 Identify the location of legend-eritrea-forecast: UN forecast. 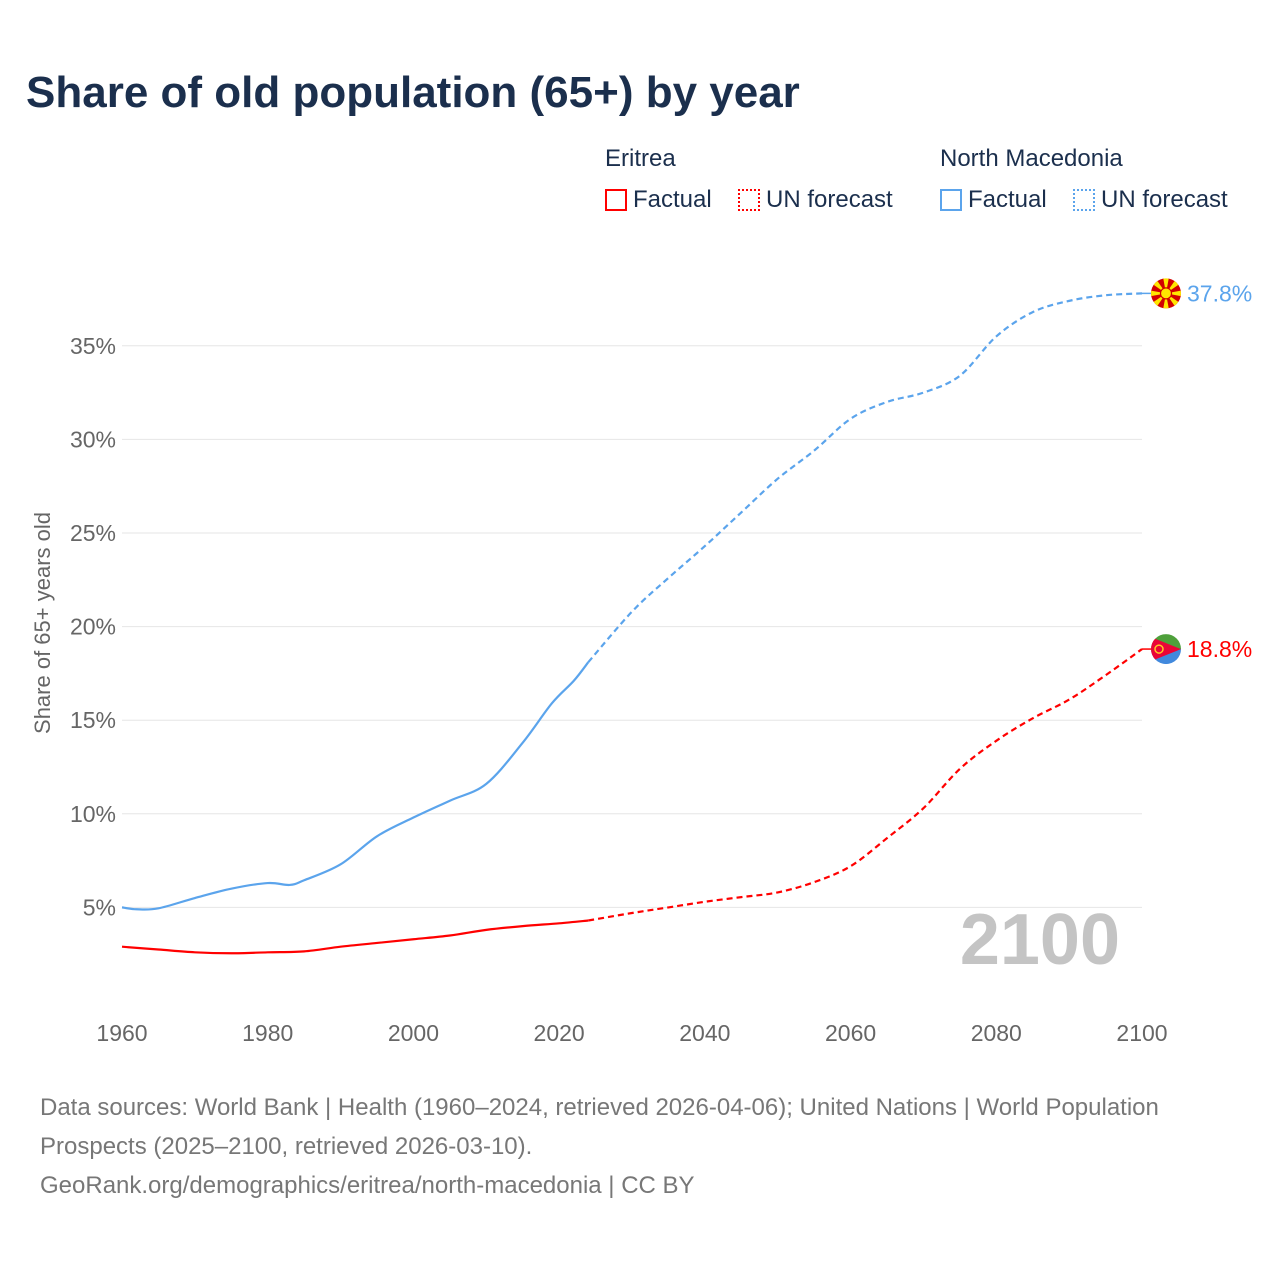
(815, 200).